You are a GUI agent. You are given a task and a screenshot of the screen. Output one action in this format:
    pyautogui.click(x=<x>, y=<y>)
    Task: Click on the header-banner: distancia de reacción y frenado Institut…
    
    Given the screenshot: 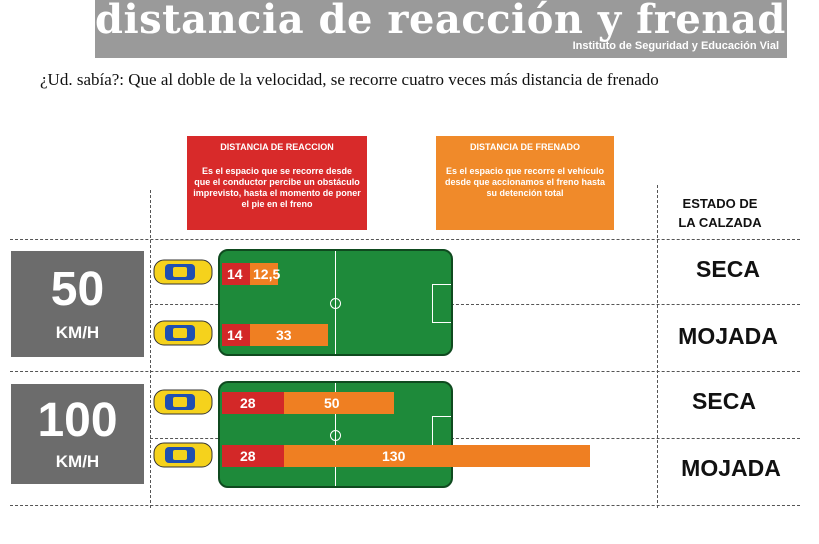 What is the action you would take?
    pyautogui.click(x=454, y=29)
    